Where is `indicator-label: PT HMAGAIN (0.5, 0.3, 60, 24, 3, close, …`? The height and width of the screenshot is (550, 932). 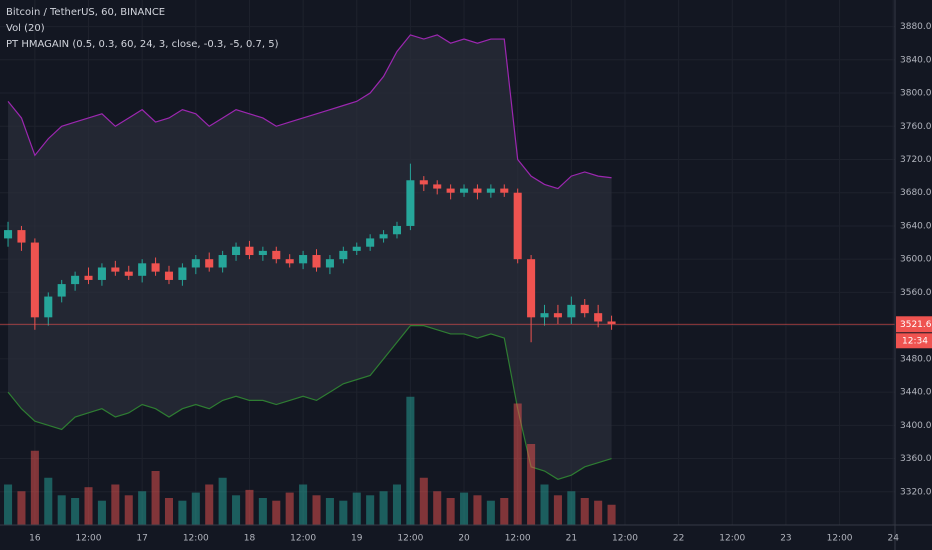
indicator-label: PT HMAGAIN (0.5, 0.3, 60, 24, 3, close, … is located at coordinates (142, 44).